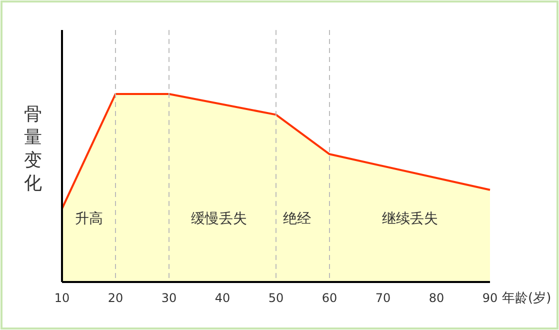 The height and width of the screenshot is (330, 559). Describe the element at coordinates (169, 298) in the screenshot. I see `x-tick-label: 30` at that location.